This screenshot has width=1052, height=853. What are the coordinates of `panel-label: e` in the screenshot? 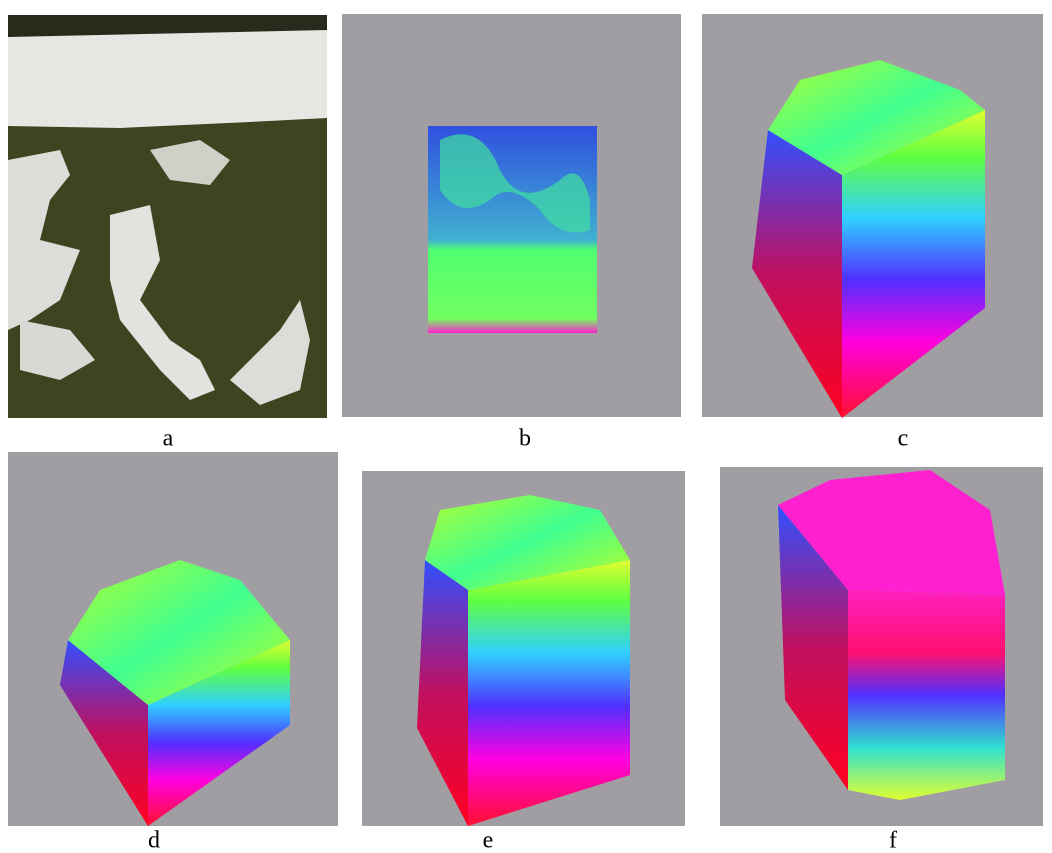 It's located at (488, 840).